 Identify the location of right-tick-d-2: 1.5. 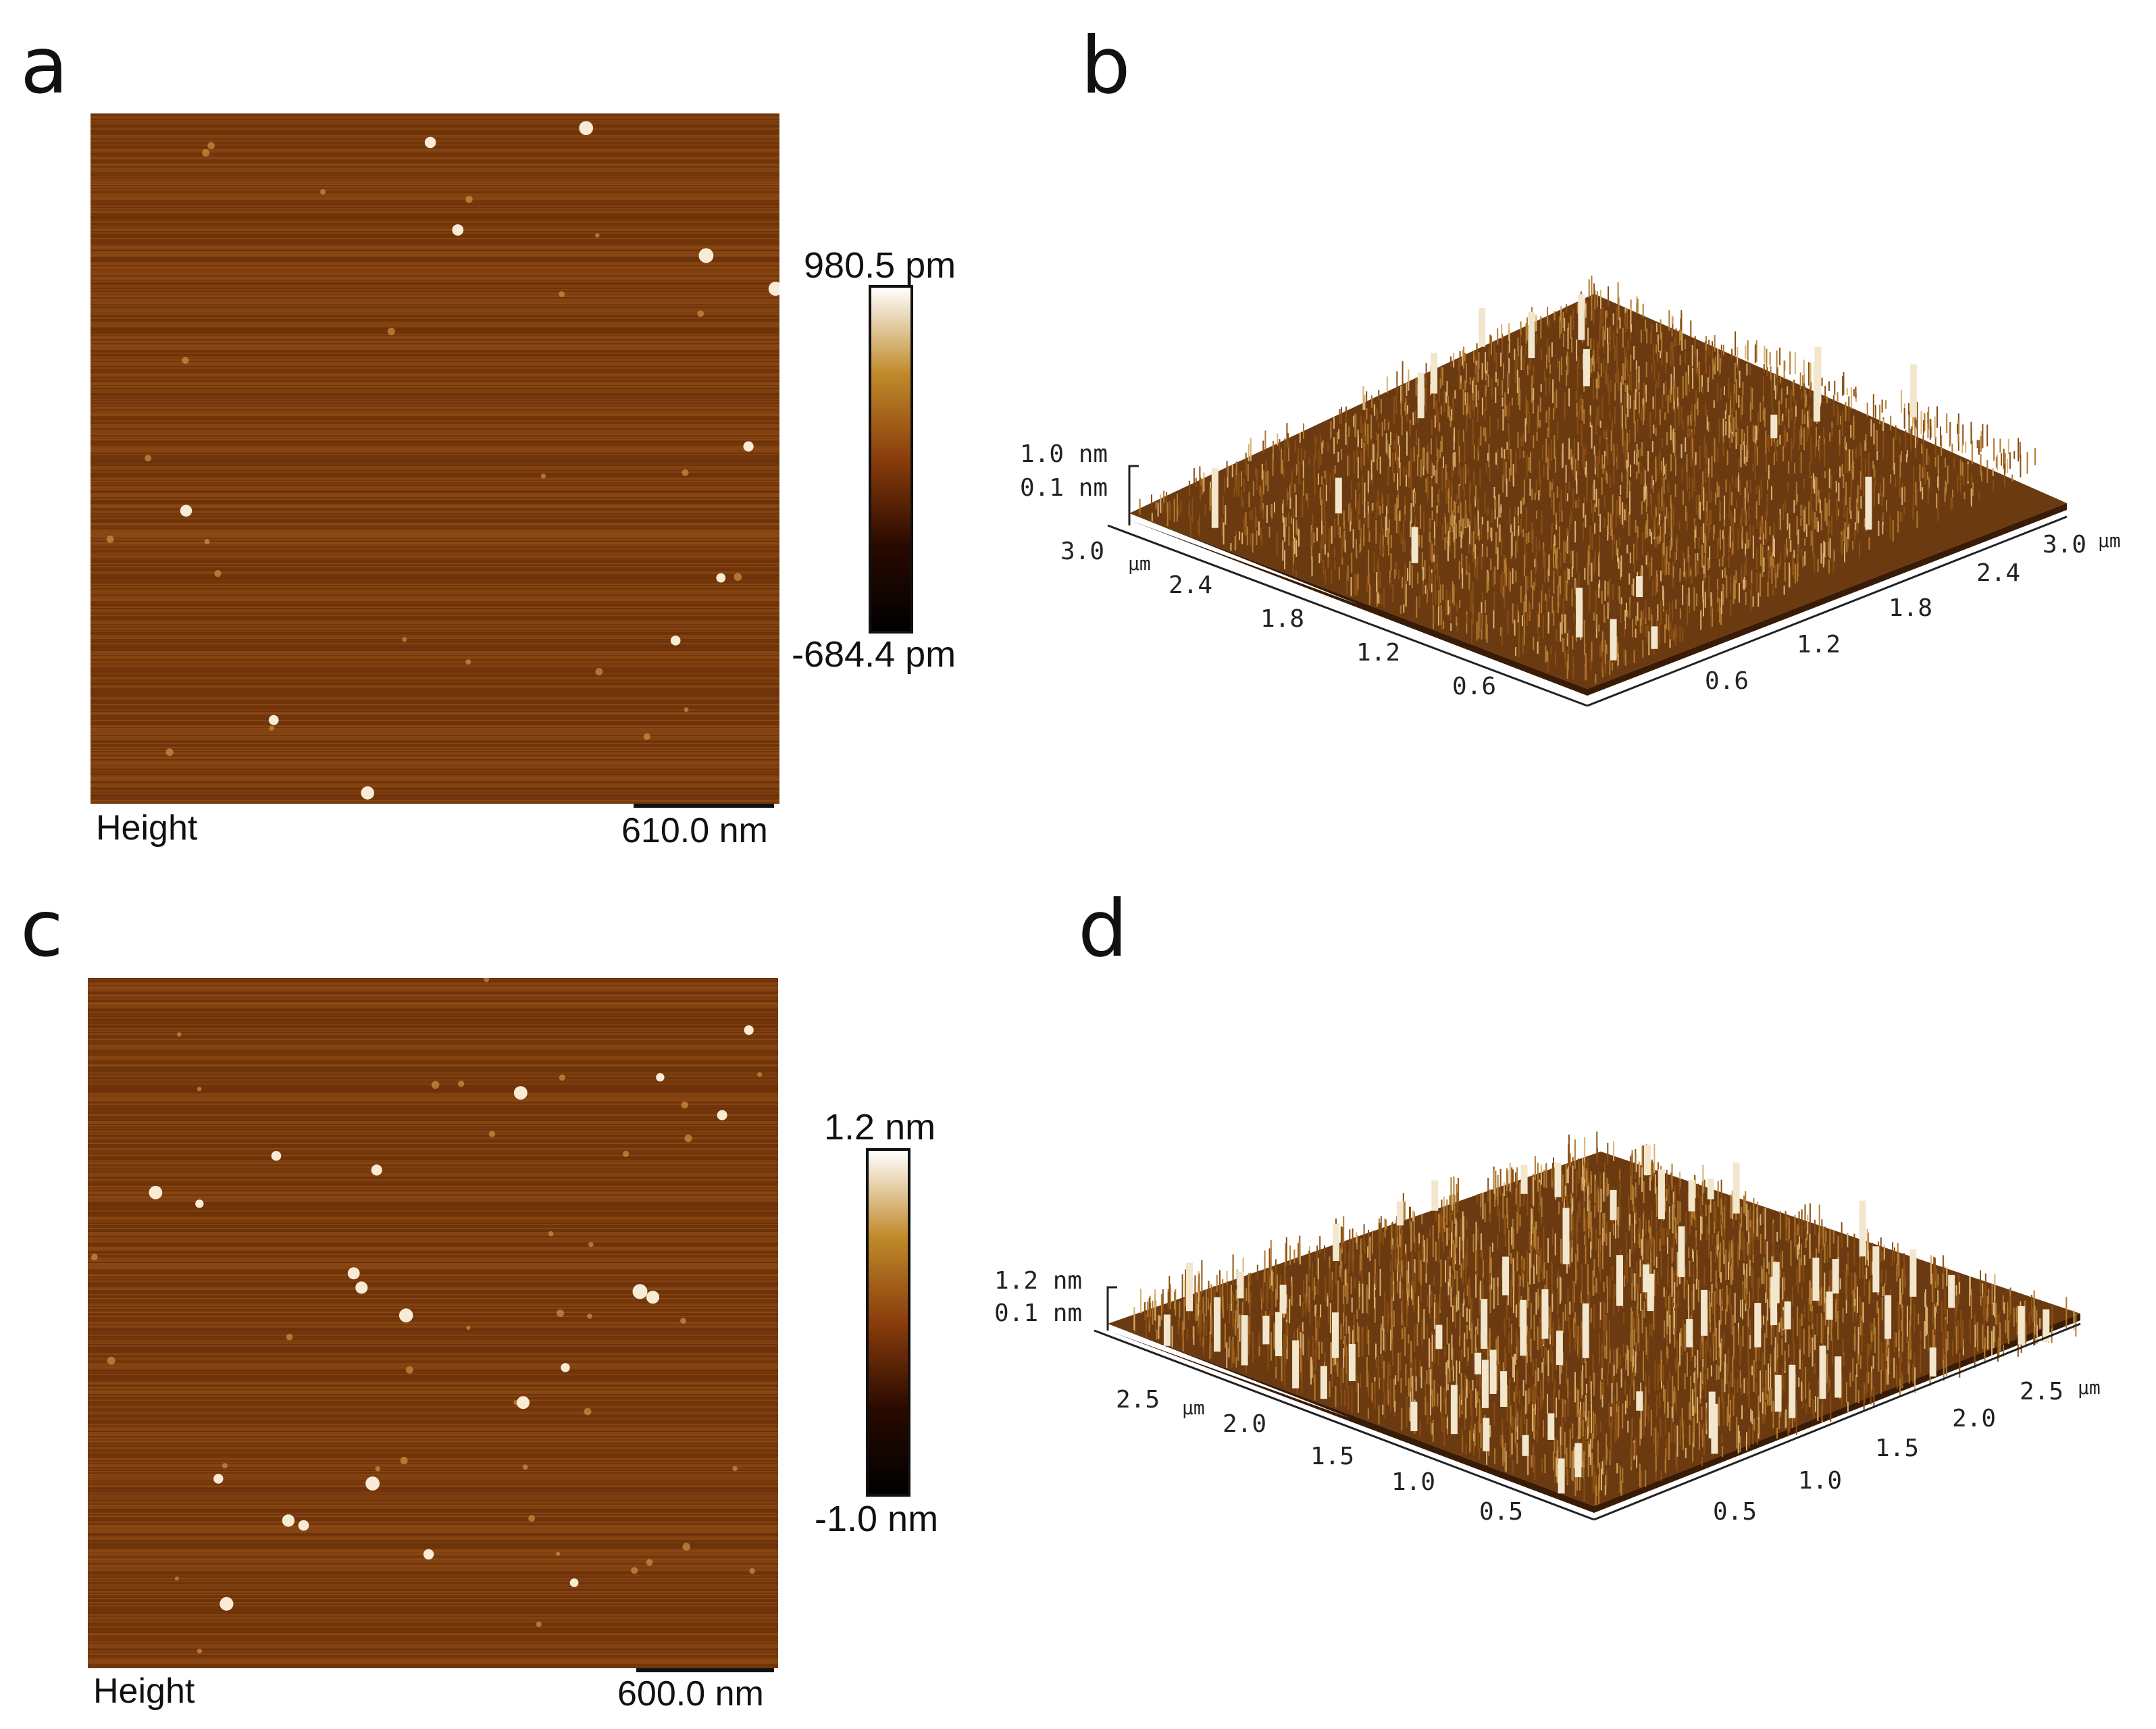
(1897, 1448).